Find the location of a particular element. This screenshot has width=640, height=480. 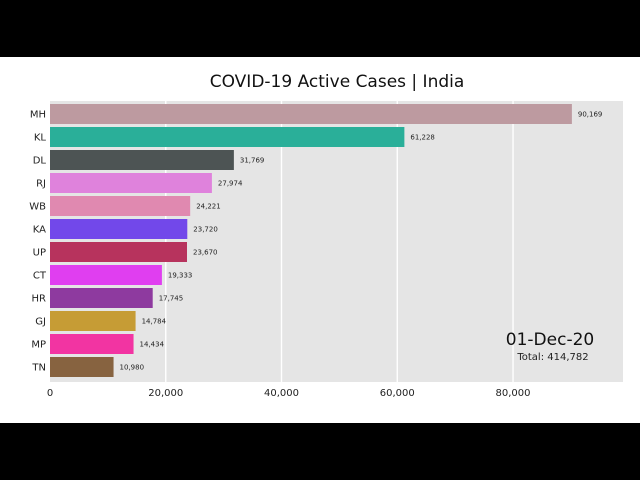

x-tick-label: 20,000 is located at coordinates (165, 393).